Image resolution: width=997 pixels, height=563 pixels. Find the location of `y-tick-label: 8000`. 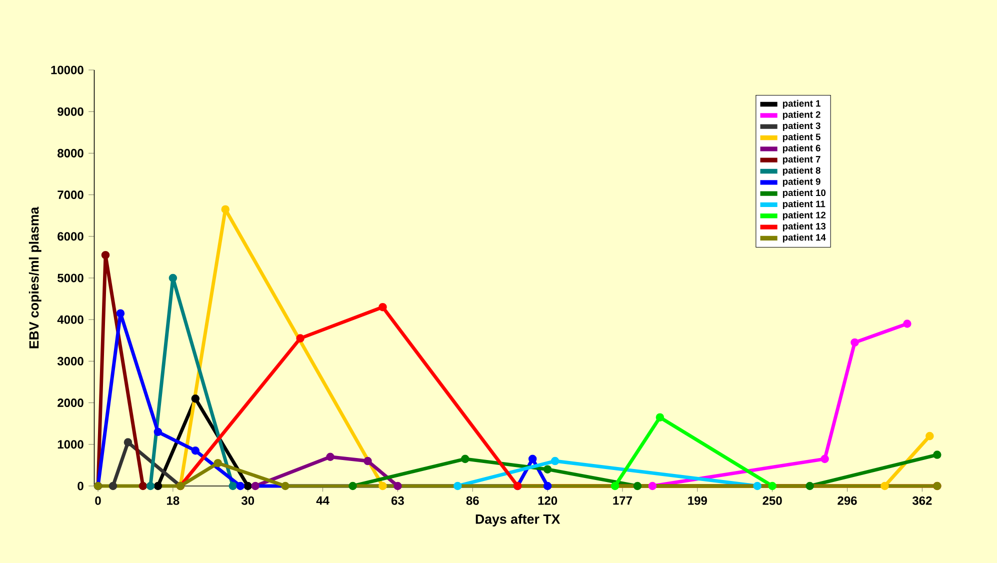

y-tick-label: 8000 is located at coordinates (71, 153).